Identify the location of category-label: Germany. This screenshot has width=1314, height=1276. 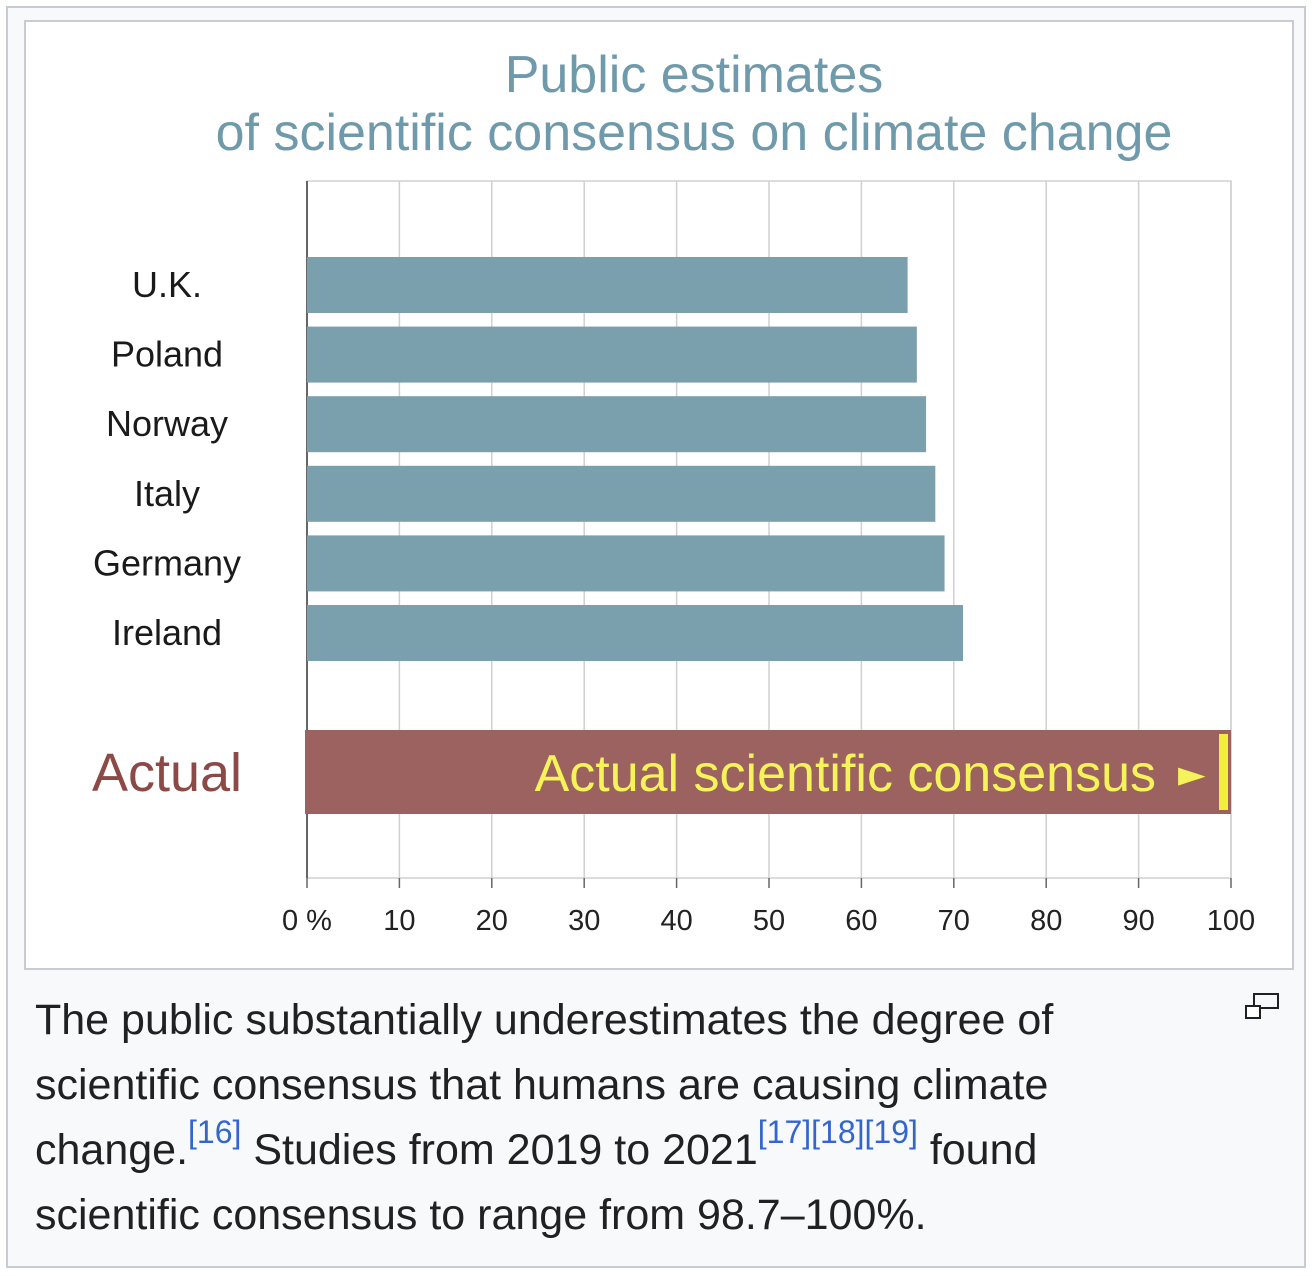
(167, 562).